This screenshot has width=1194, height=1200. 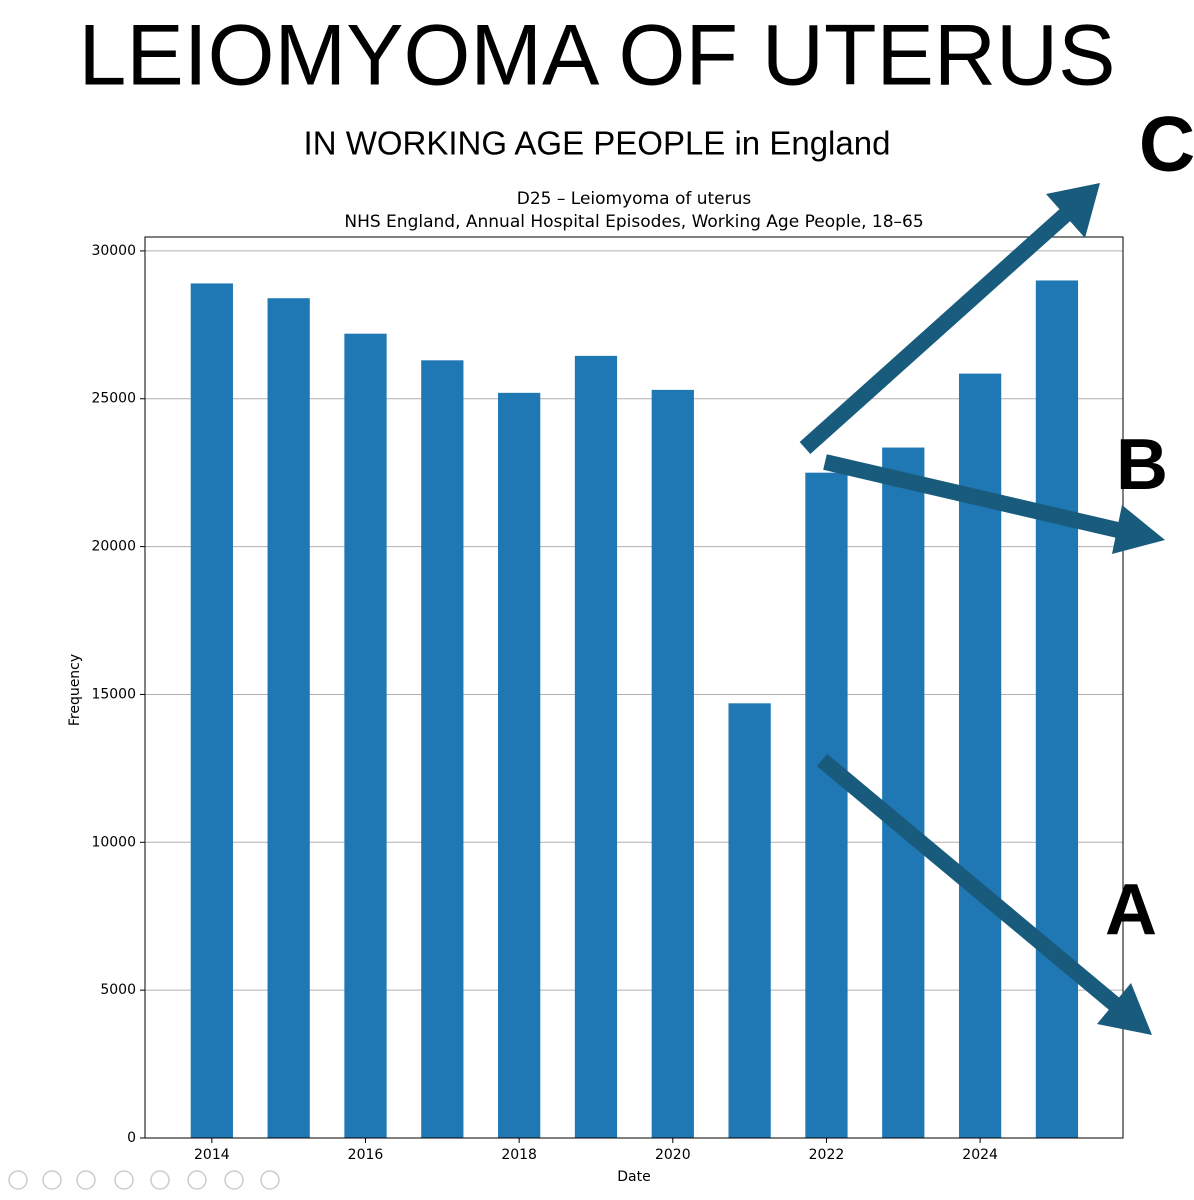 What do you see at coordinates (633, 1177) in the screenshot?
I see `x-axis-label: Date` at bounding box center [633, 1177].